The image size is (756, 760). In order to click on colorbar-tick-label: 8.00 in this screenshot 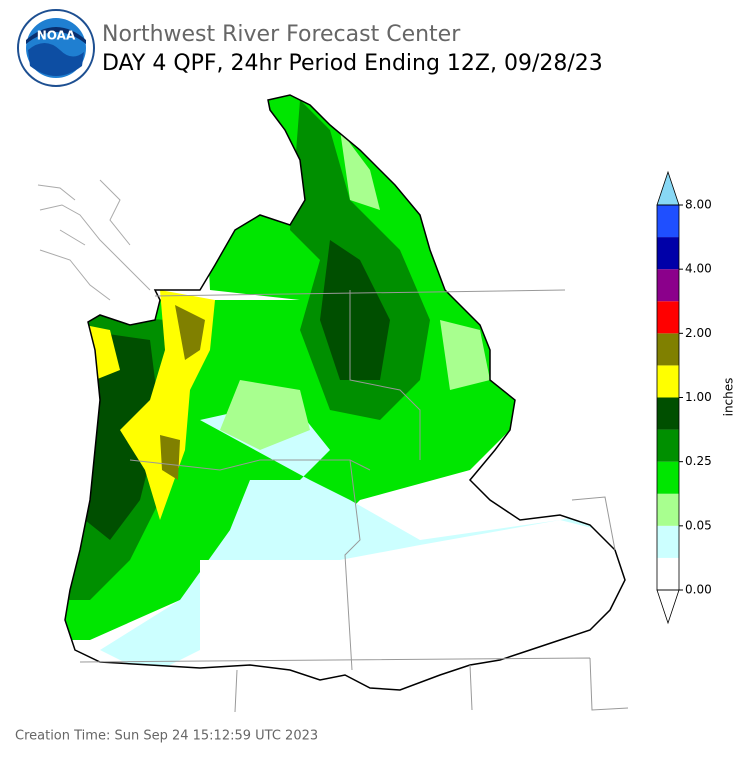, I will do `click(698, 205)`.